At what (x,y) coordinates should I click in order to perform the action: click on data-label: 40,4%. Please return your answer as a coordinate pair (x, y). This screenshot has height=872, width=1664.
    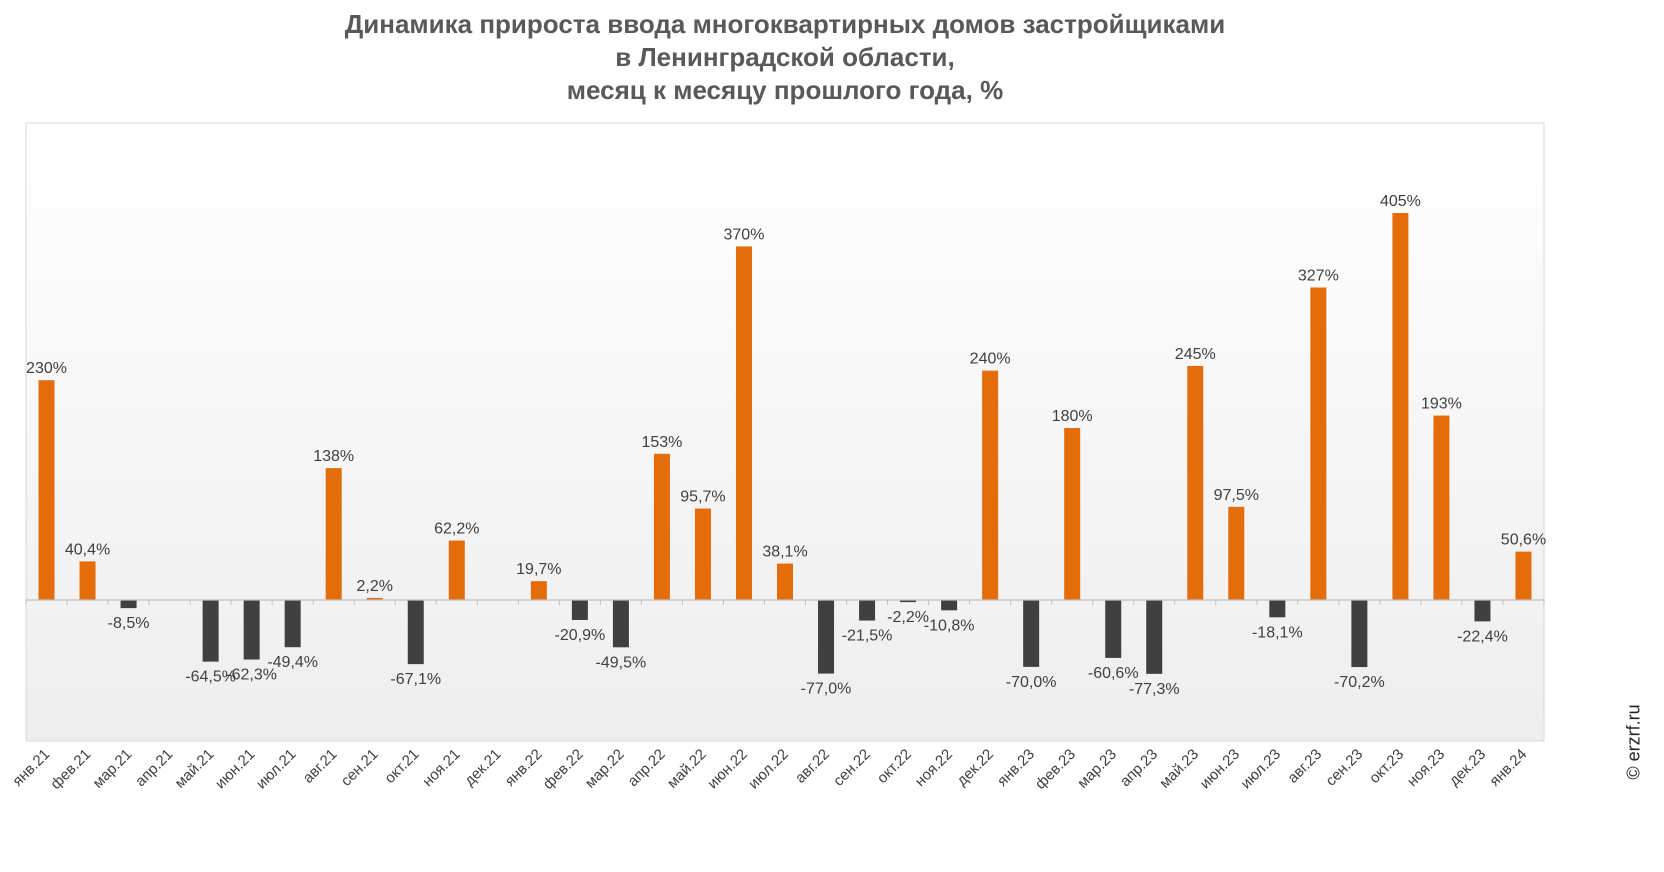
    Looking at the image, I should click on (87, 549).